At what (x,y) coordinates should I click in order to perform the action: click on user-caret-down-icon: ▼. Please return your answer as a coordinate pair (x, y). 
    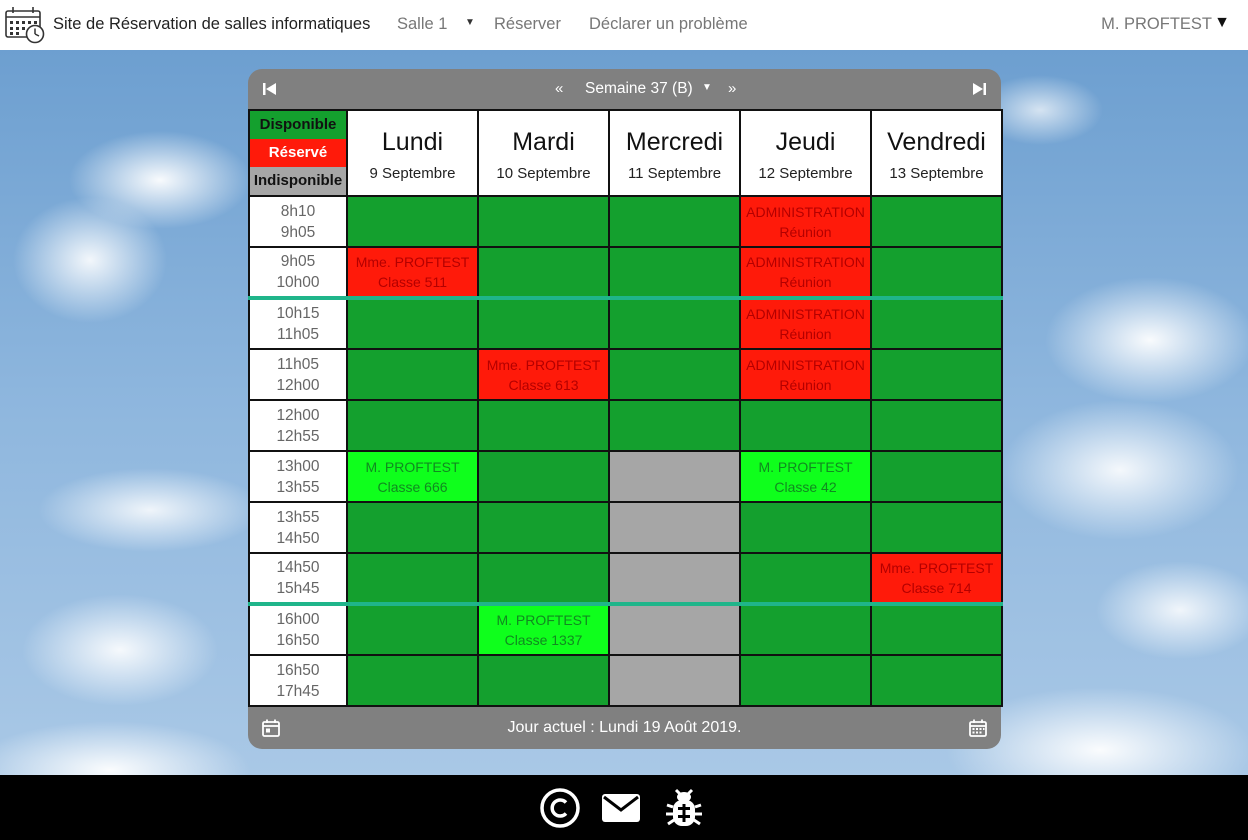
    Looking at the image, I should click on (1222, 22).